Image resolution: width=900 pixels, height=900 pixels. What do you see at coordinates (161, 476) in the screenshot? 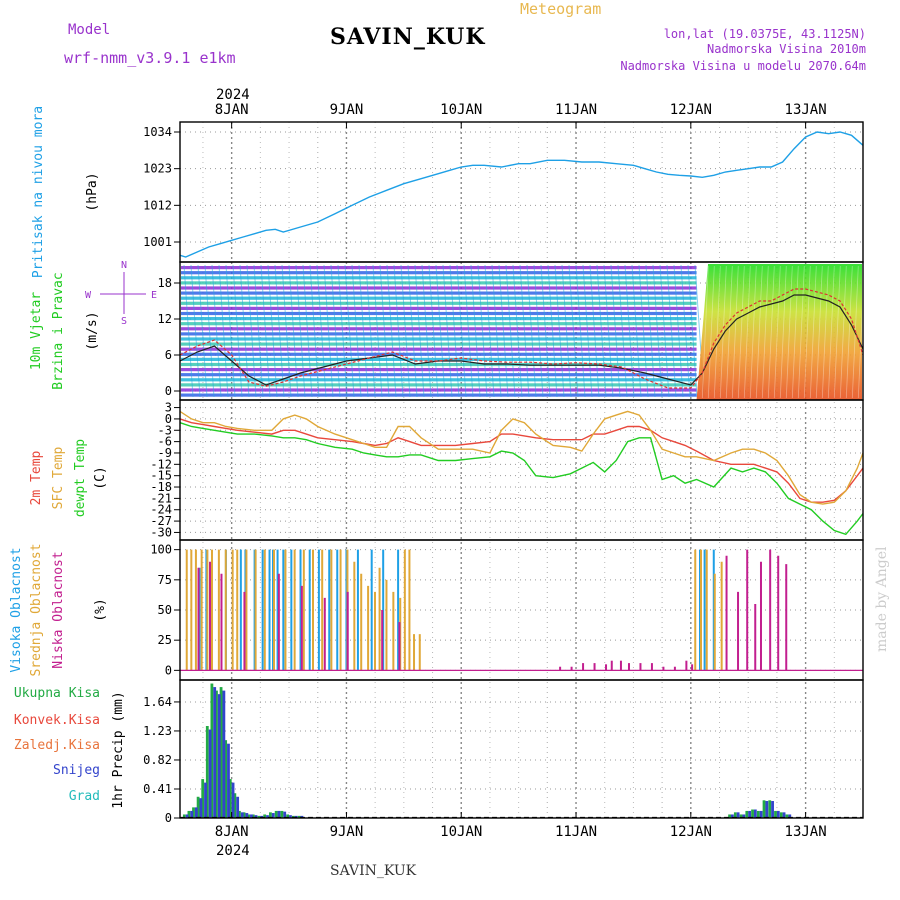
I see `ytick-label-temperature: -15` at bounding box center [161, 476].